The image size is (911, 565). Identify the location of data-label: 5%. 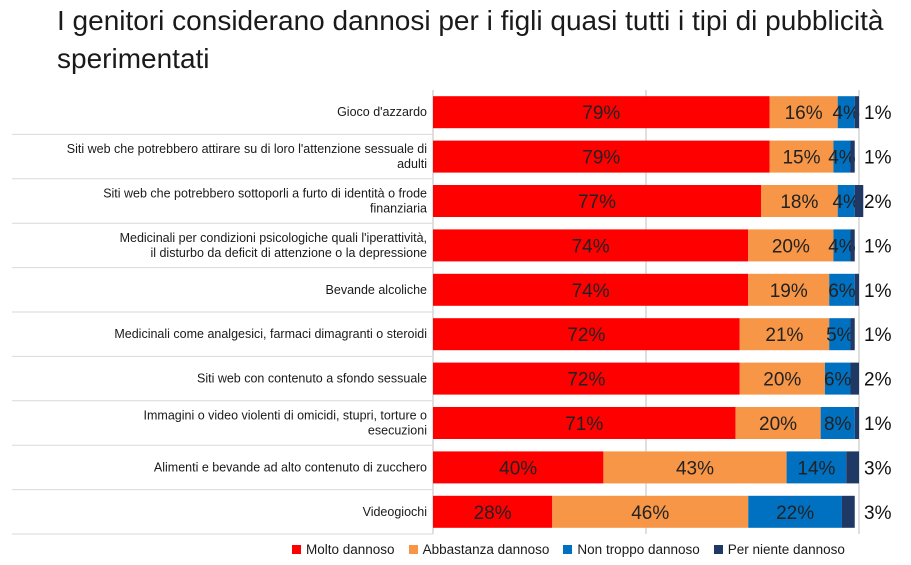
(840, 335).